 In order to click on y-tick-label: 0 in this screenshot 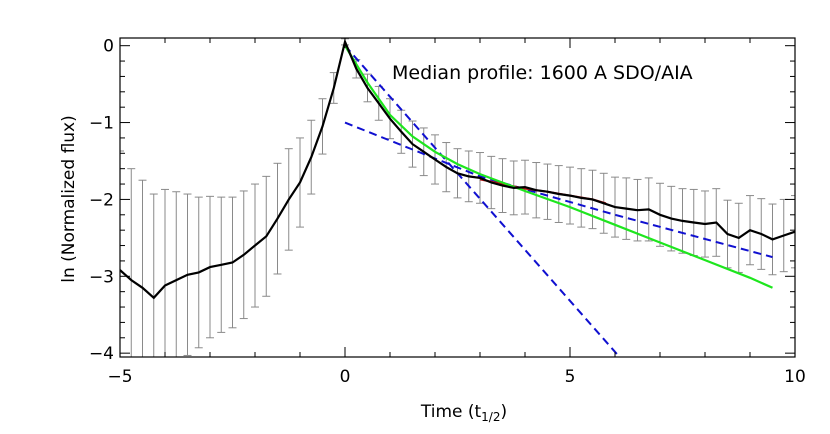, I will do `click(108, 47)`.